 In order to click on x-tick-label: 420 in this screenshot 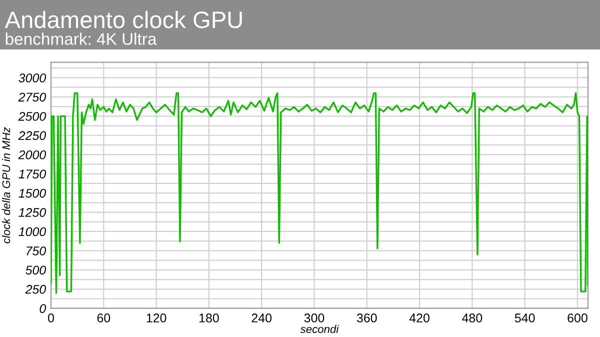, I will do `click(419, 318)`.